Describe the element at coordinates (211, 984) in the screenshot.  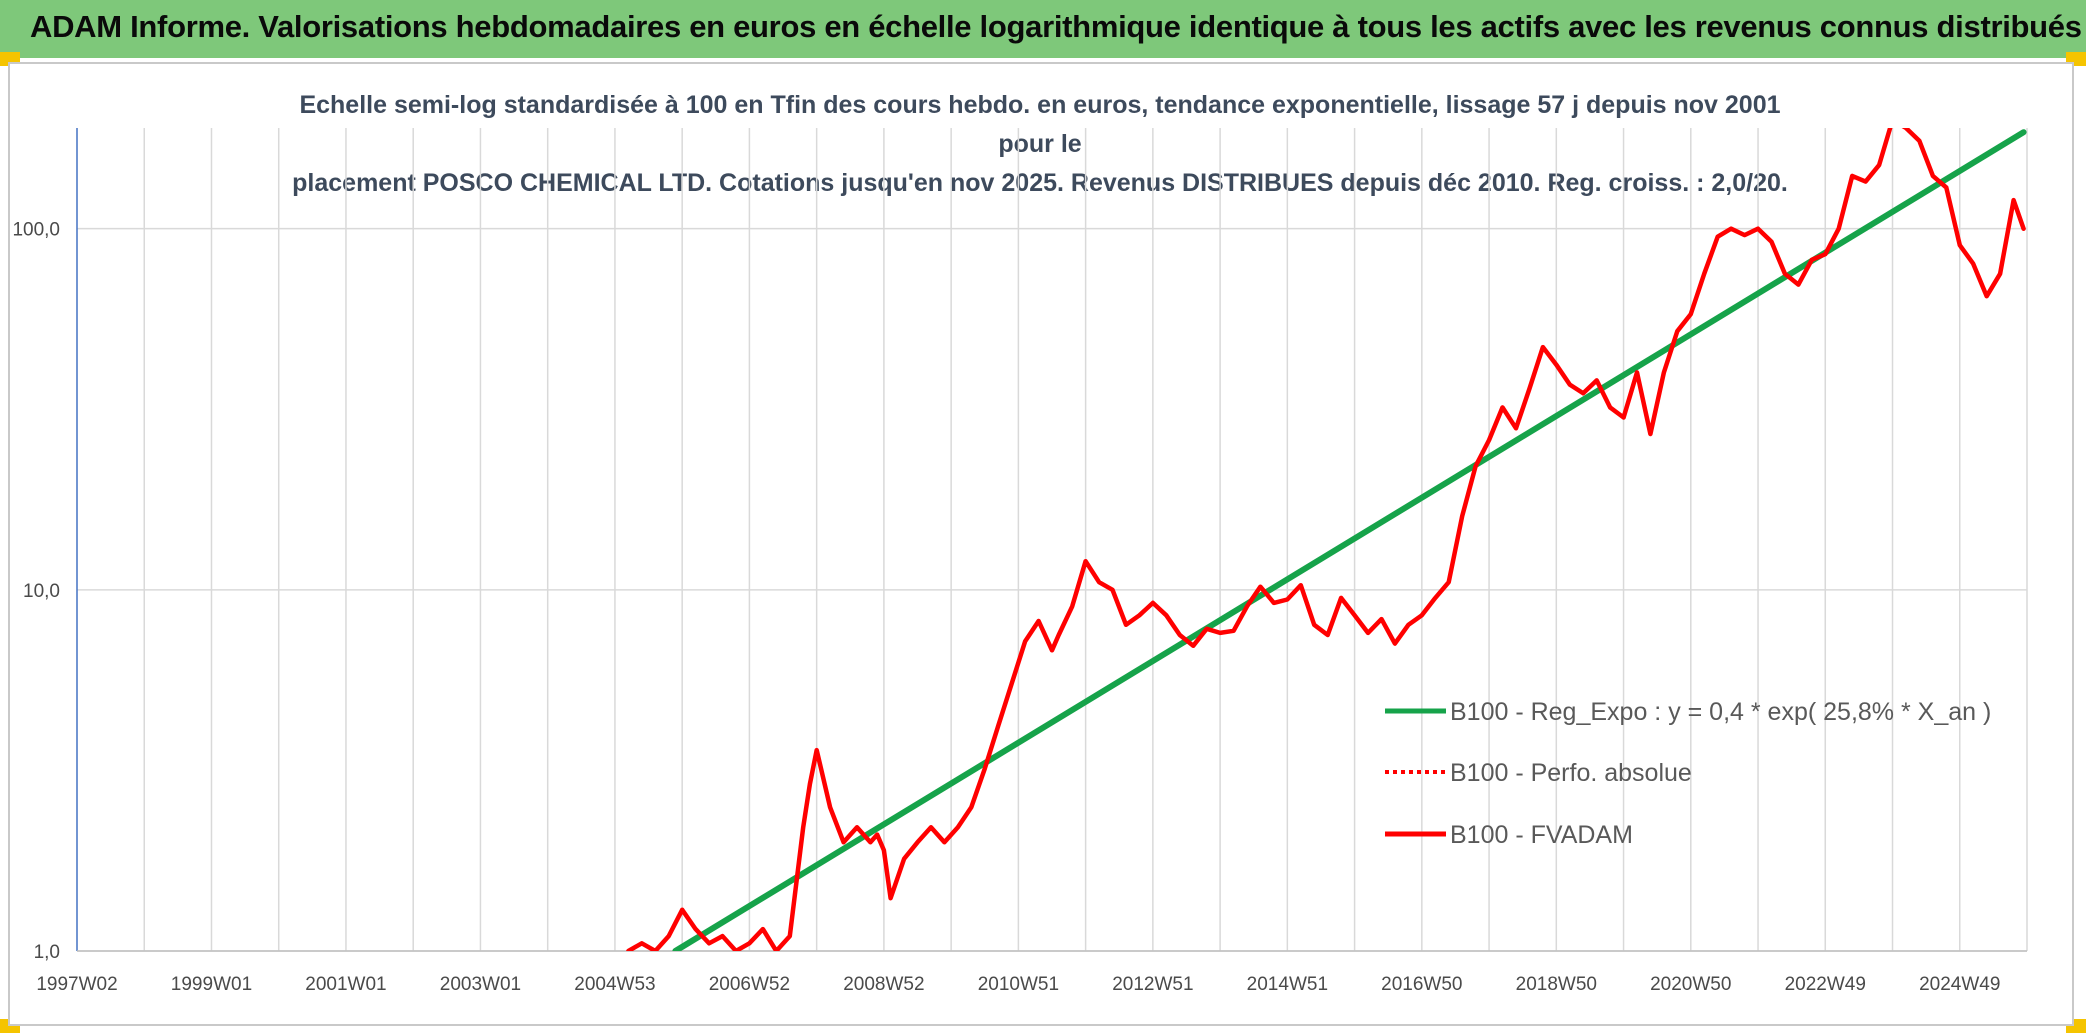
I see `x-tick-label: 1999W01` at that location.